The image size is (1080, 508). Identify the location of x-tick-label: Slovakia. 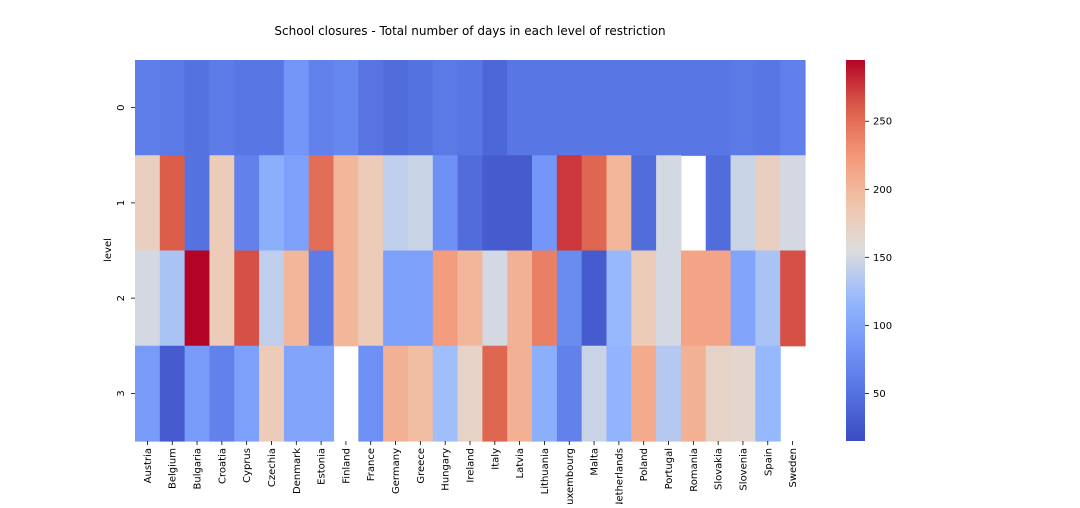
(719, 469).